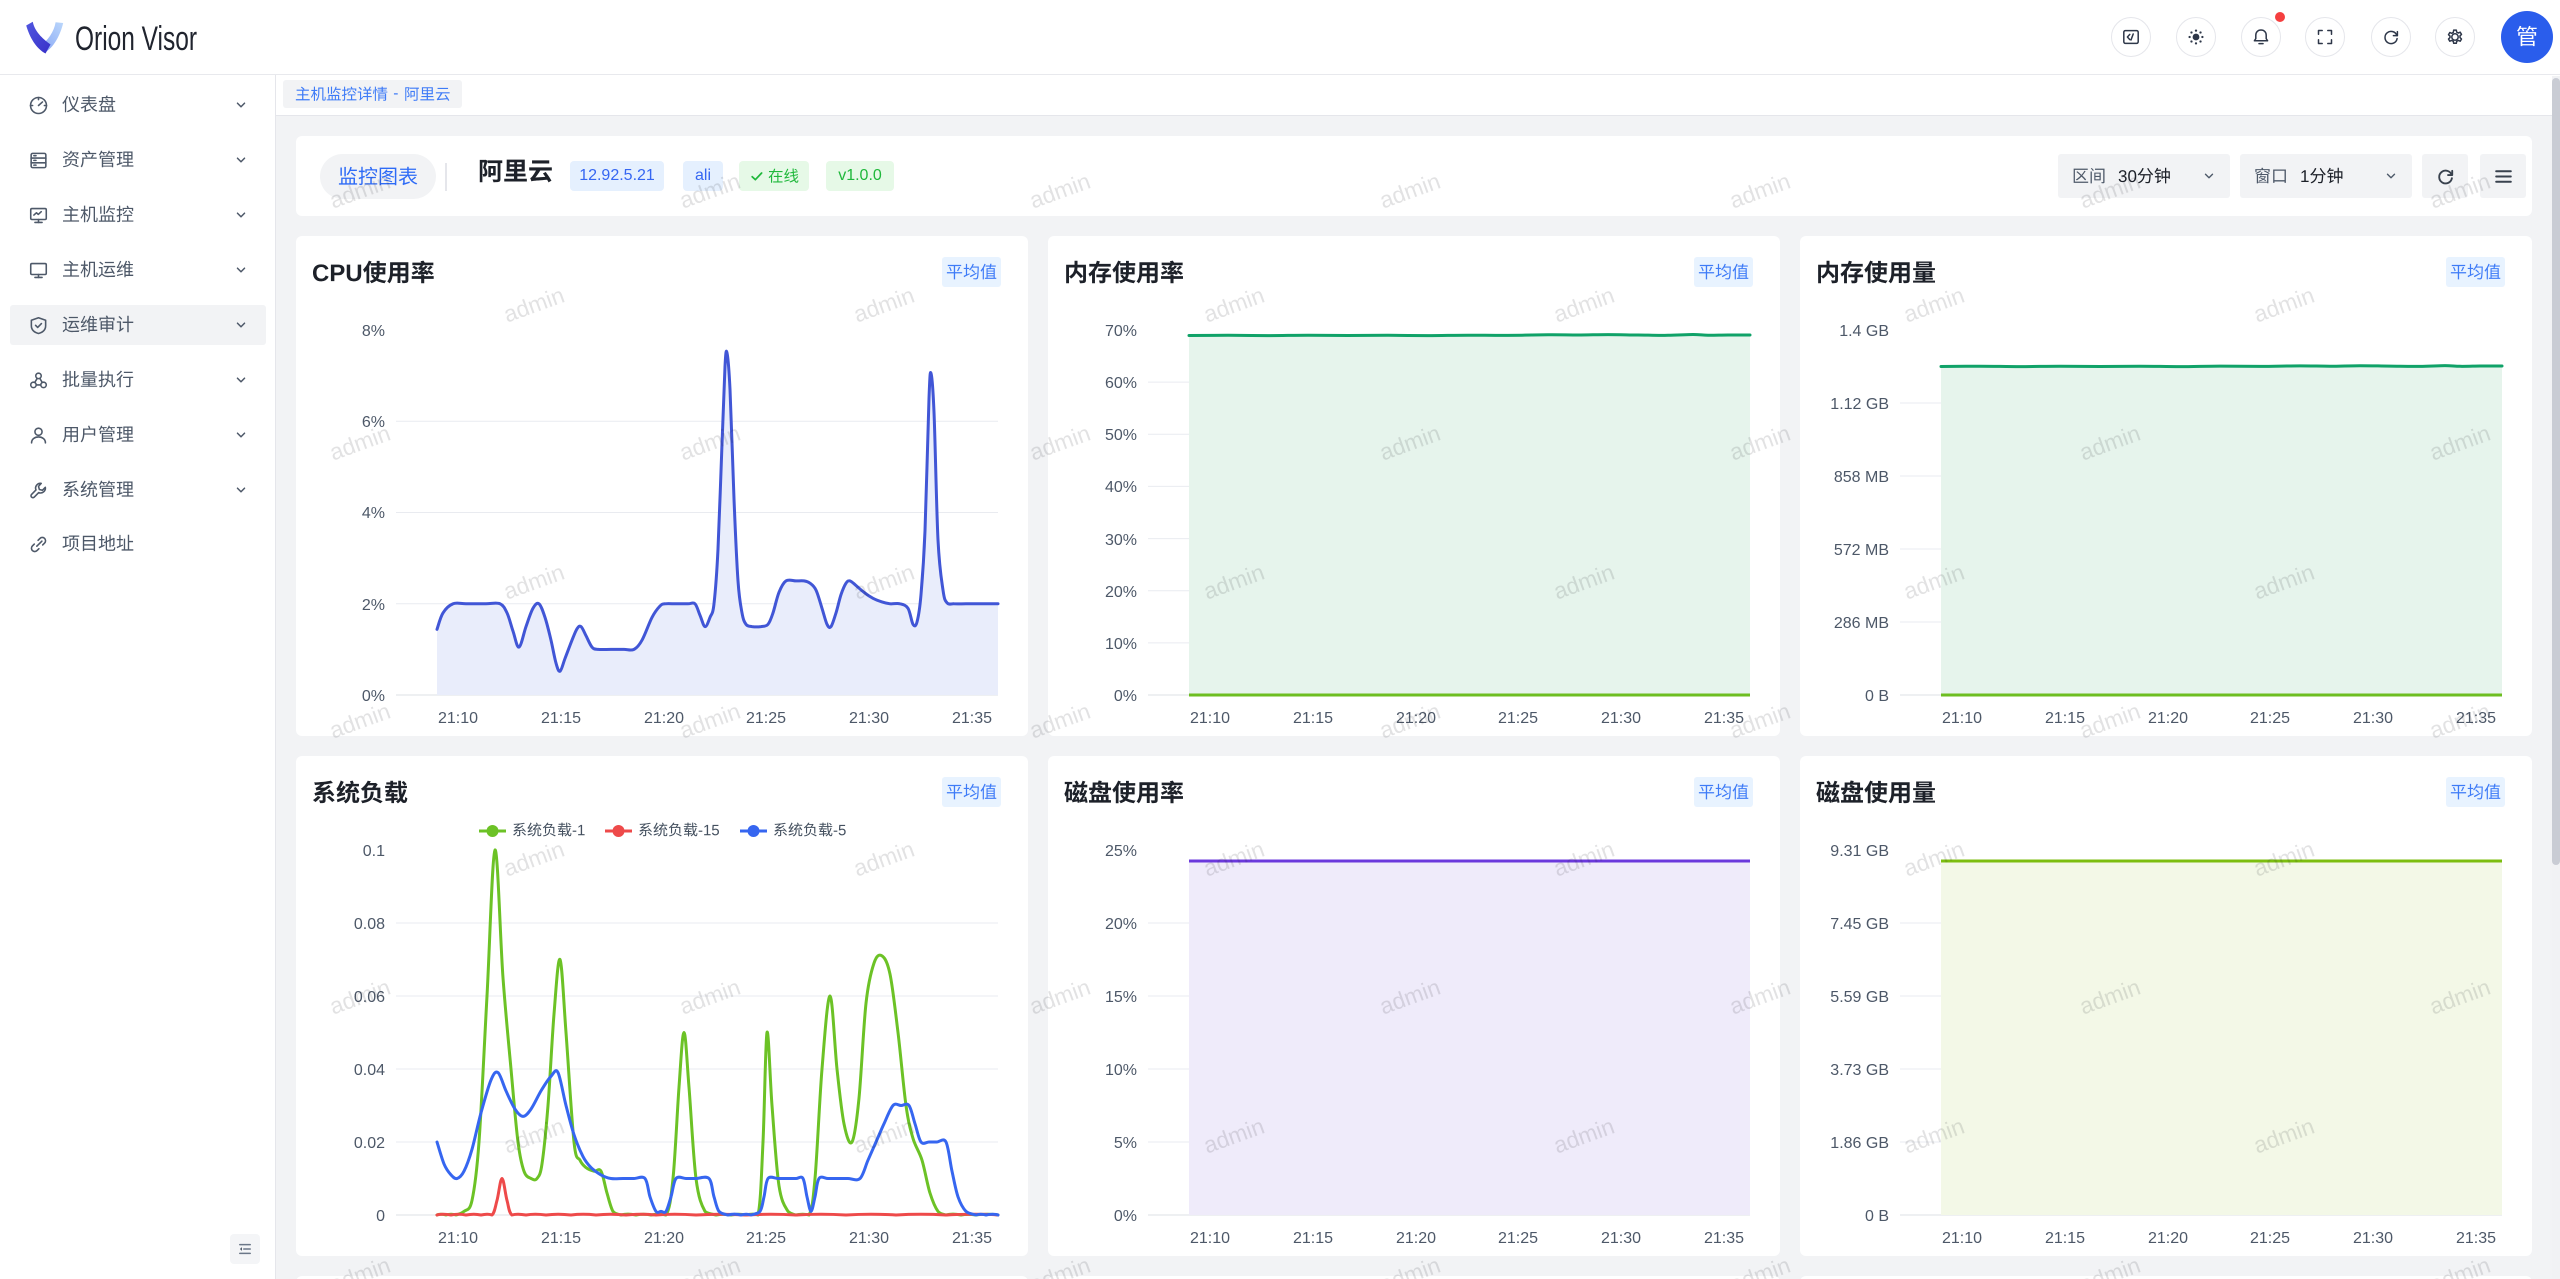  What do you see at coordinates (1121, 487) in the screenshot?
I see `svg-text: 40%` at bounding box center [1121, 487].